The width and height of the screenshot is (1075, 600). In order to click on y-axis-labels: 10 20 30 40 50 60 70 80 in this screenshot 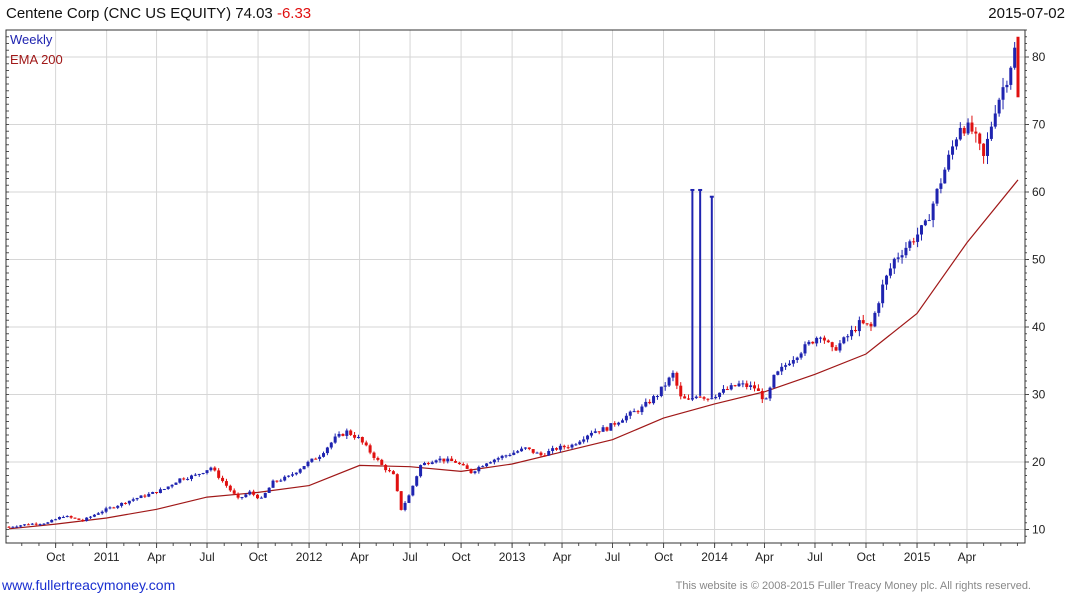, I will do `click(1039, 293)`.